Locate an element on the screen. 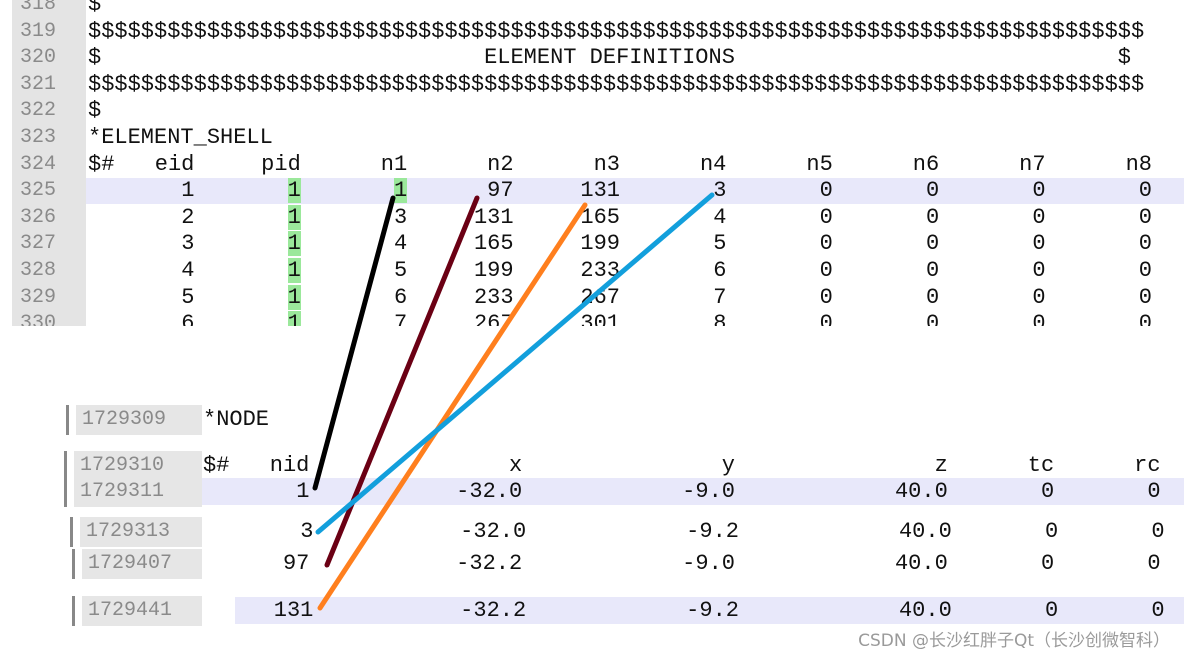  field: 2 is located at coordinates (188, 217).